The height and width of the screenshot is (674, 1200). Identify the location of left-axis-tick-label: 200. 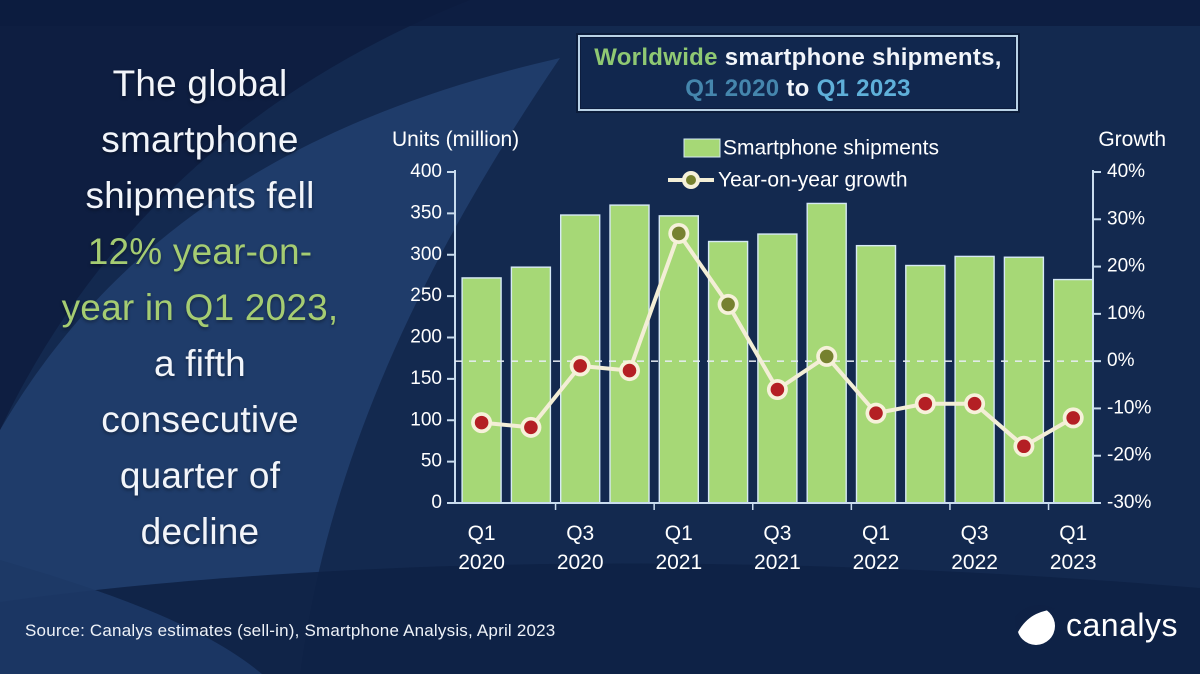
(426, 337).